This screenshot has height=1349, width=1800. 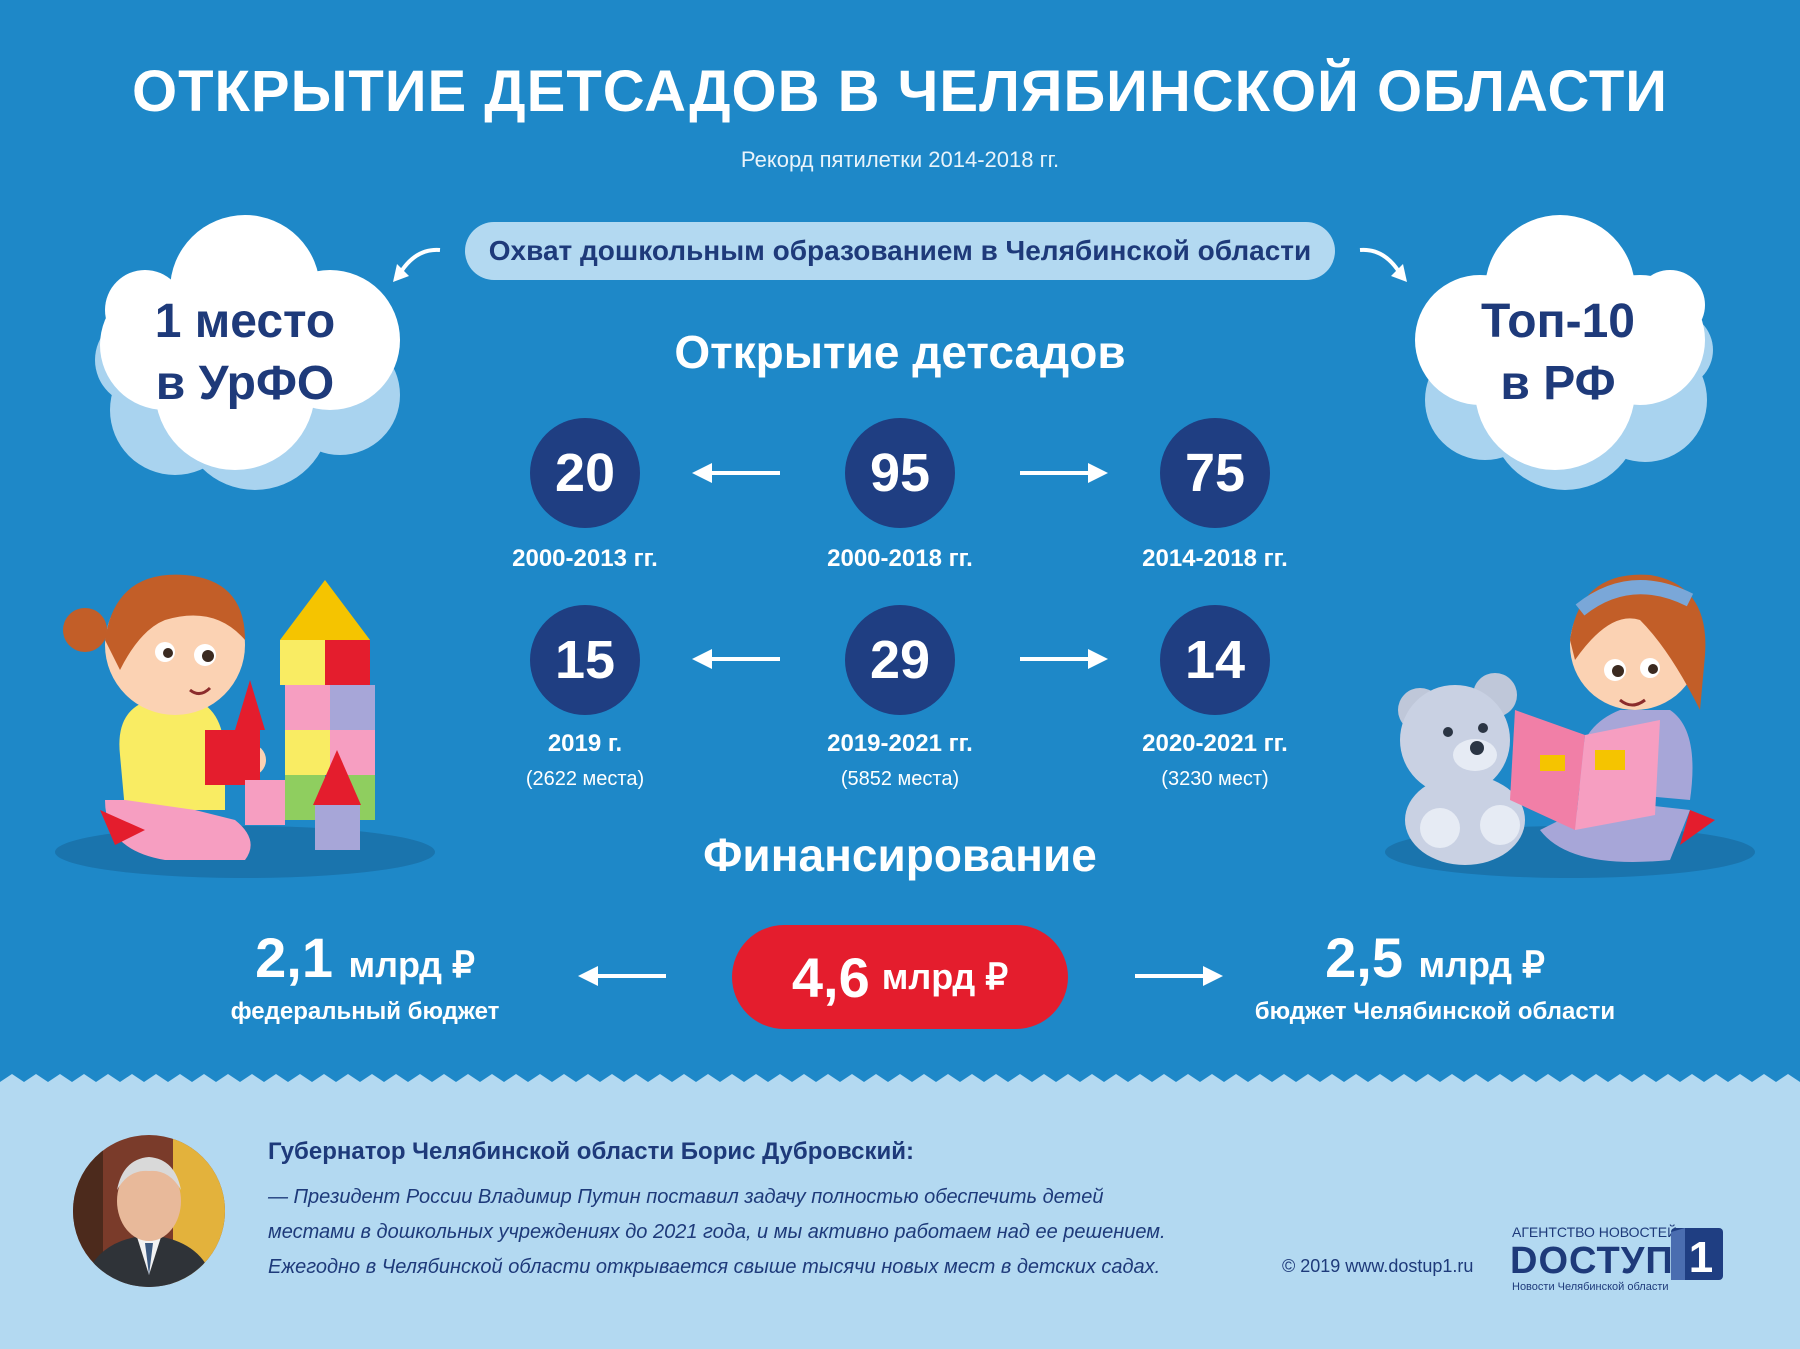 I want to click on period-label: 2014-2018 гг., so click(x=1215, y=558).